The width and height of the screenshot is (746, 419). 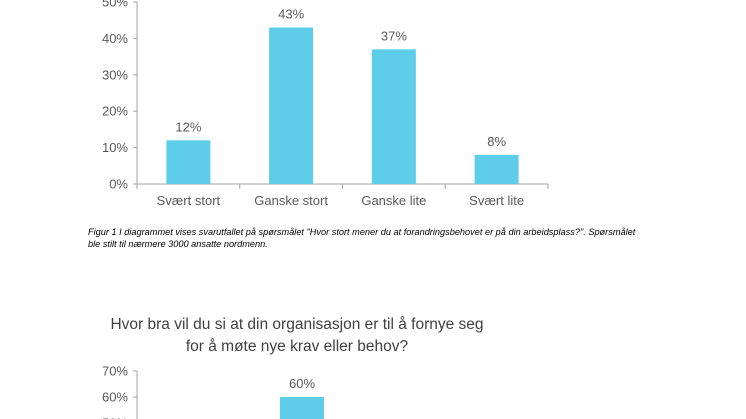 I want to click on data-label: 12%, so click(x=188, y=126).